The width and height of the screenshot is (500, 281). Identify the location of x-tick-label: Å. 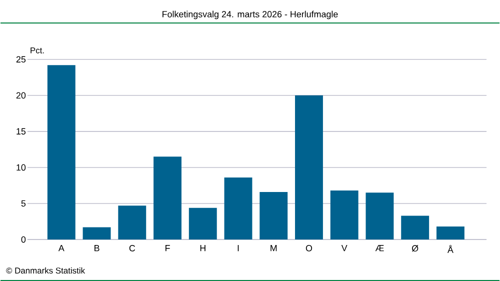
(450, 248).